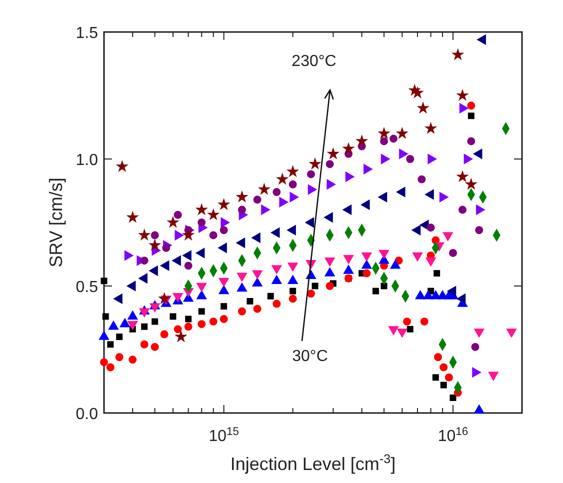  What do you see at coordinates (314, 61) in the screenshot?
I see `annotation: 230°C` at bounding box center [314, 61].